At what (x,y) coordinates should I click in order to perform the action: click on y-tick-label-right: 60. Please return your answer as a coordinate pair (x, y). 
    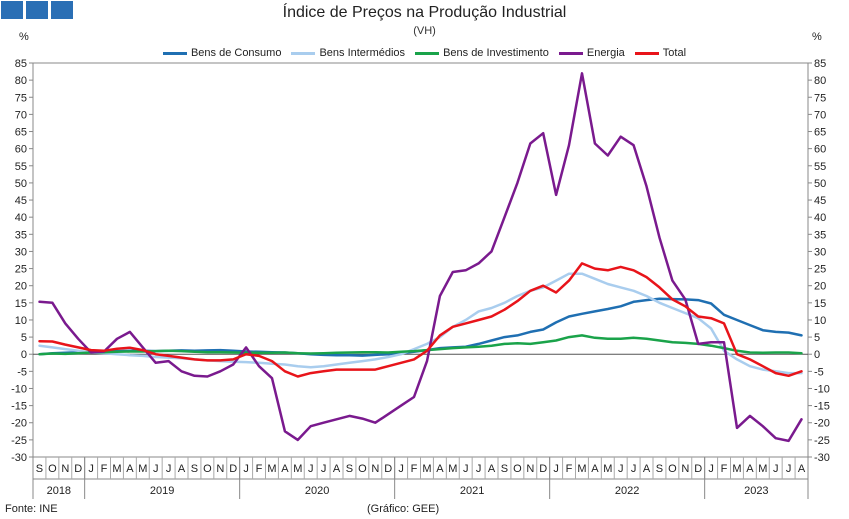
    Looking at the image, I should click on (820, 150).